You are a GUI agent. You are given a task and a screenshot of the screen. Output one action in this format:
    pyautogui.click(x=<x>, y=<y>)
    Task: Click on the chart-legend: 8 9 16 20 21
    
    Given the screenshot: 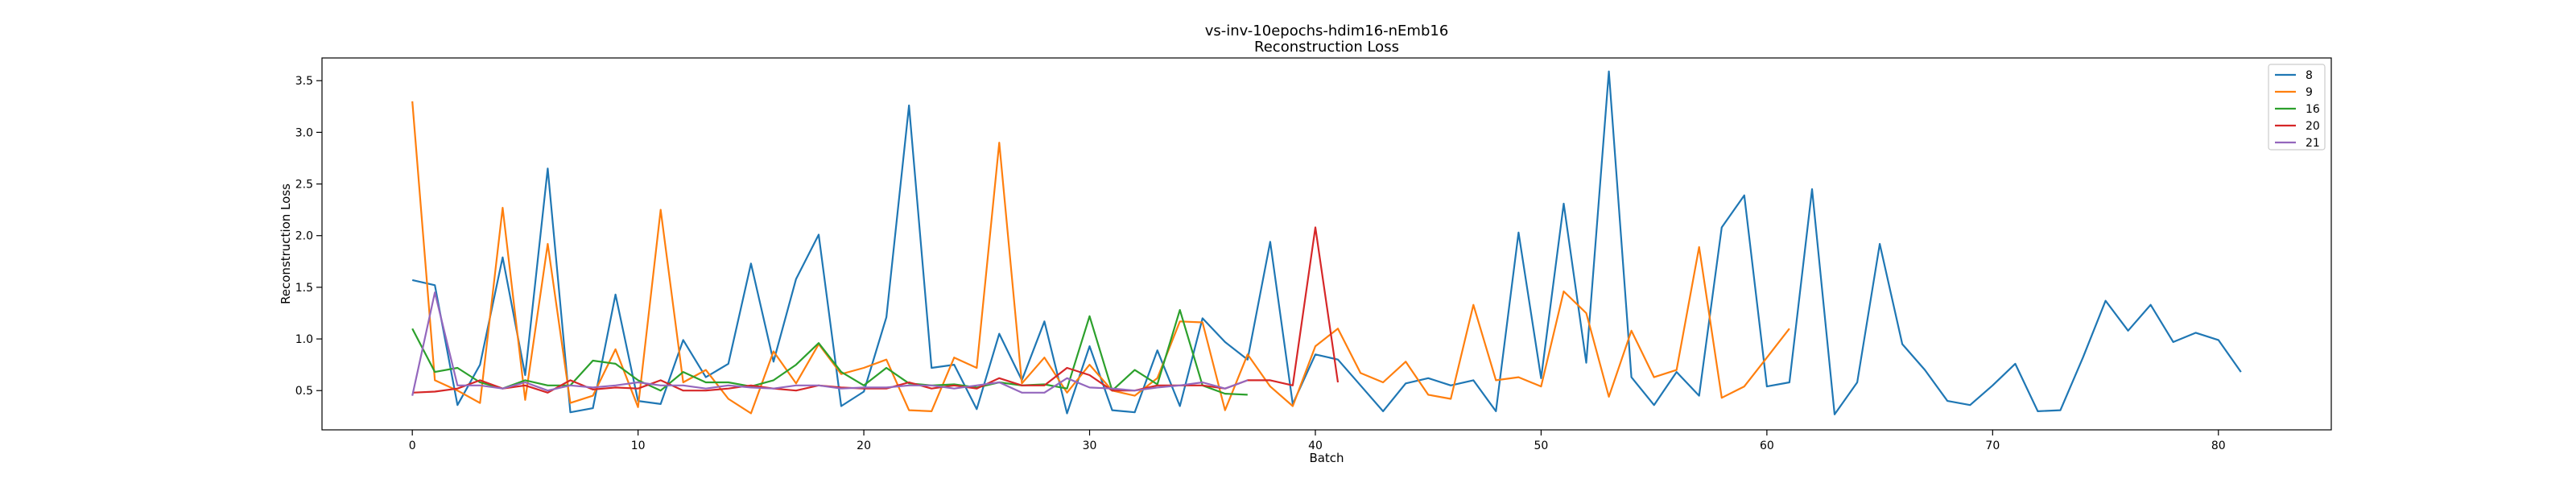 What is the action you would take?
    pyautogui.click(x=2297, y=107)
    